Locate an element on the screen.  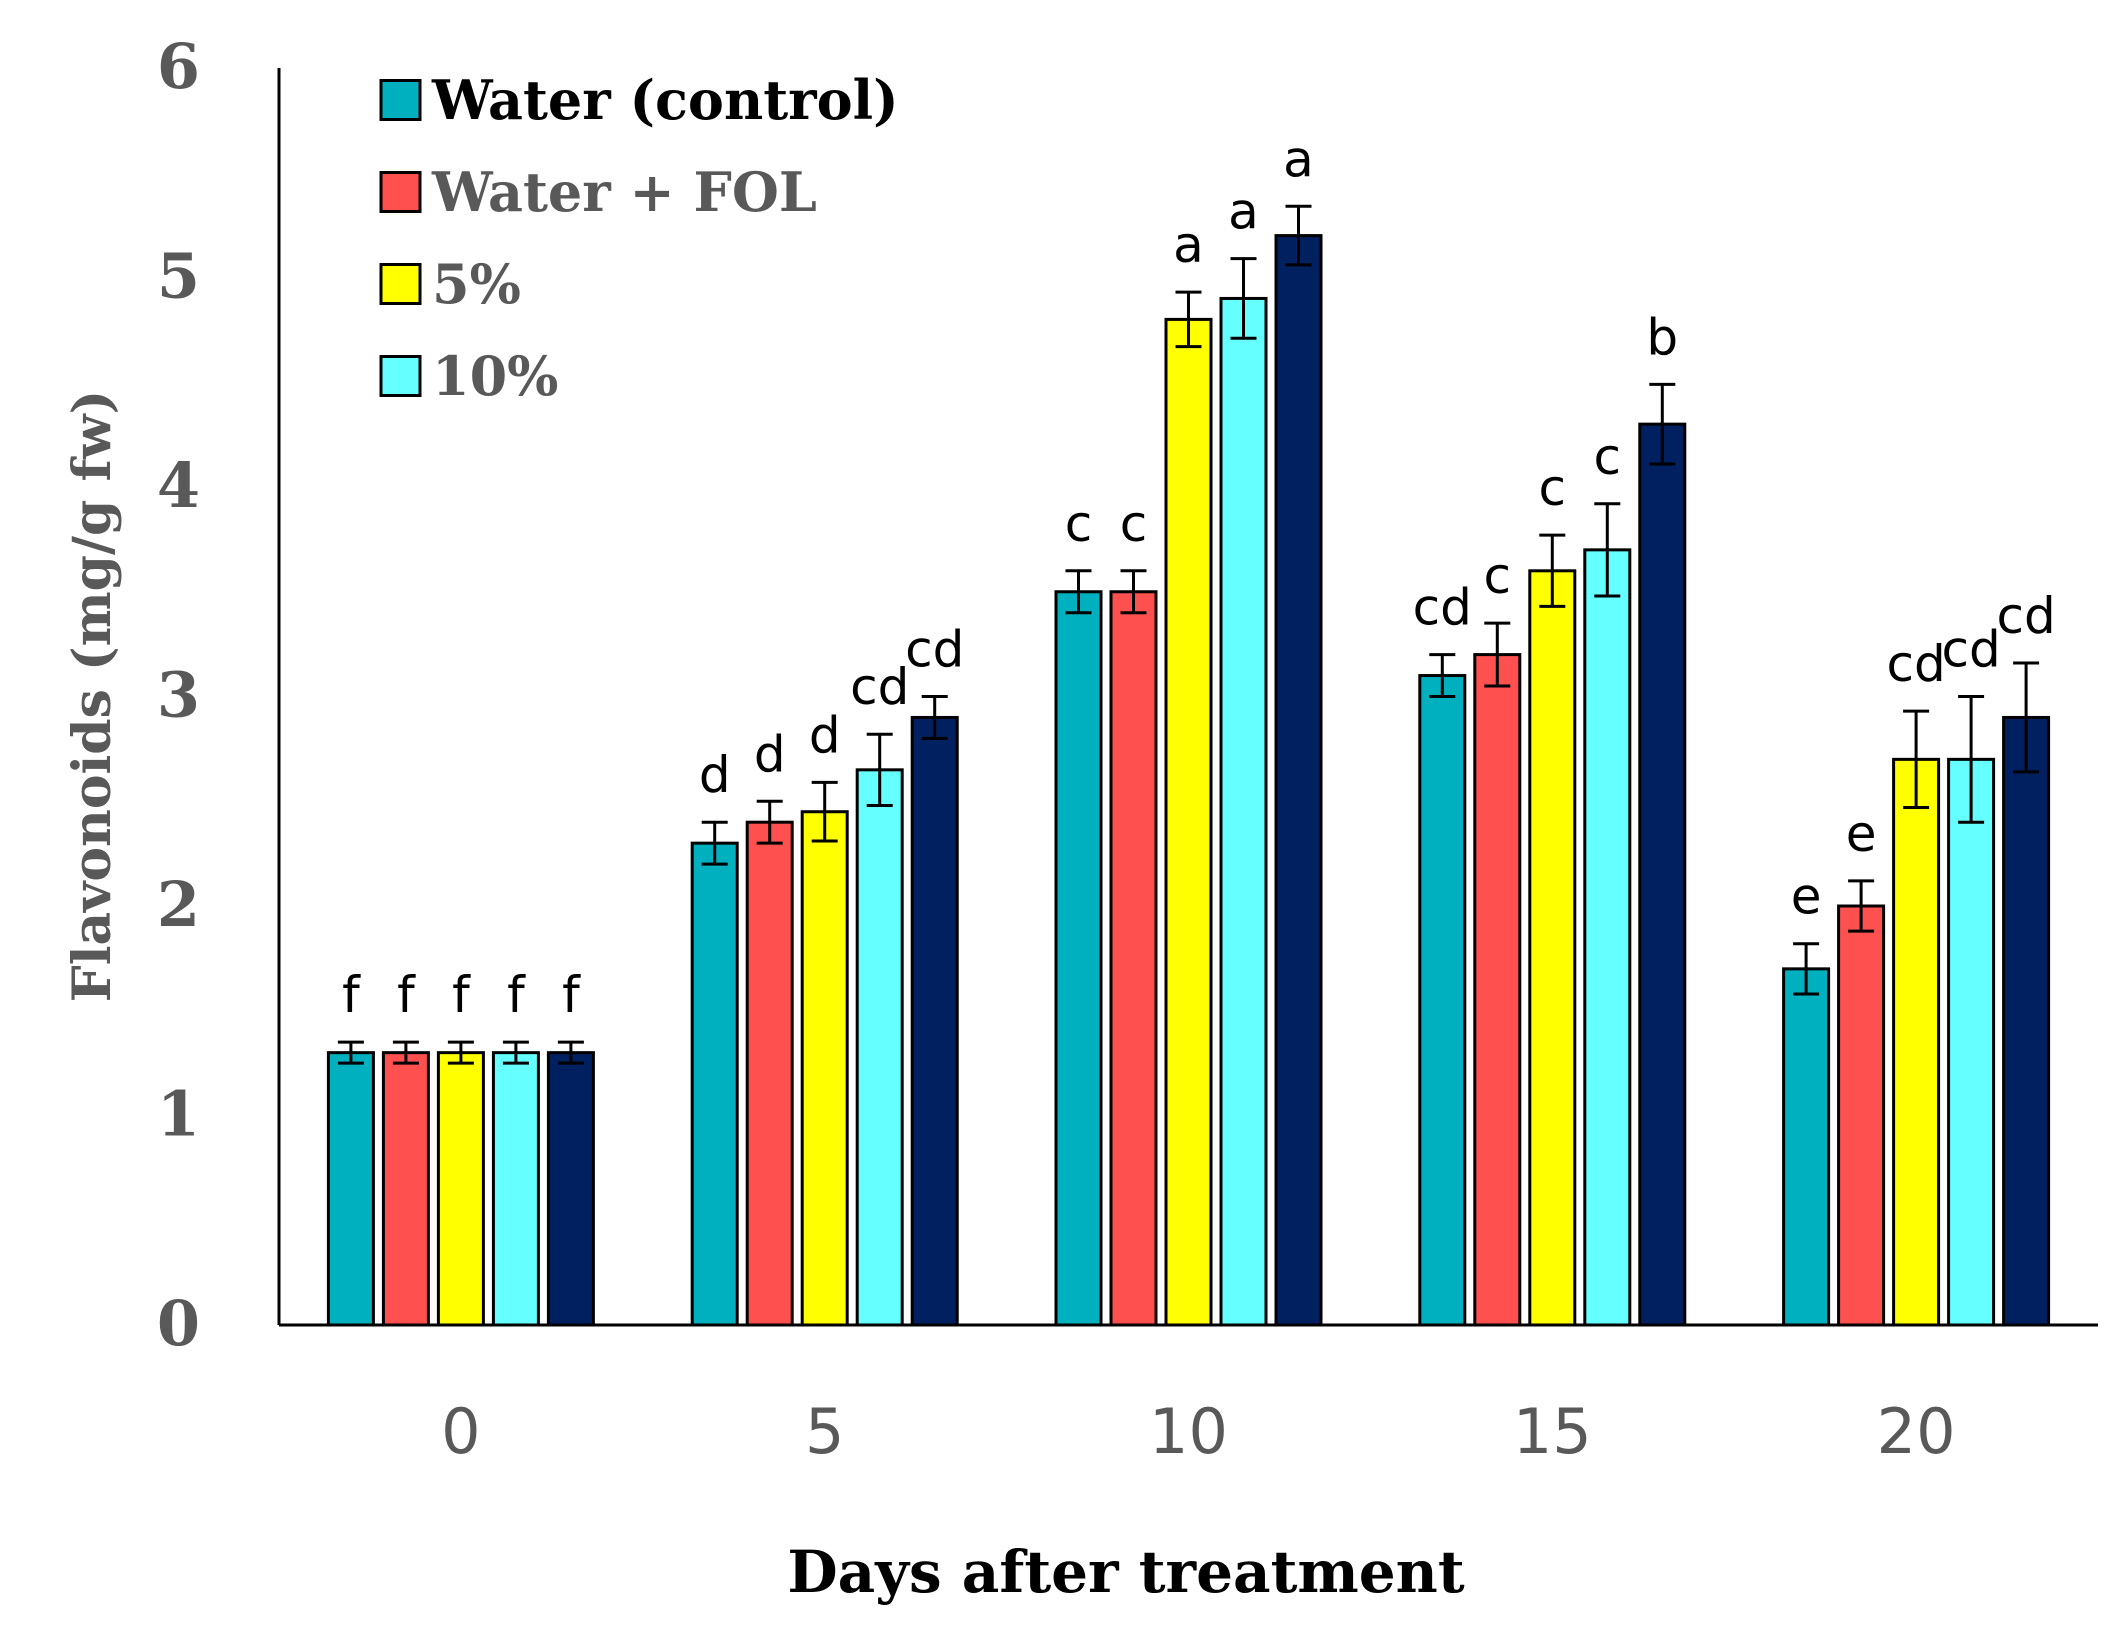
x-tick-label: 5 is located at coordinates (824, 1431).